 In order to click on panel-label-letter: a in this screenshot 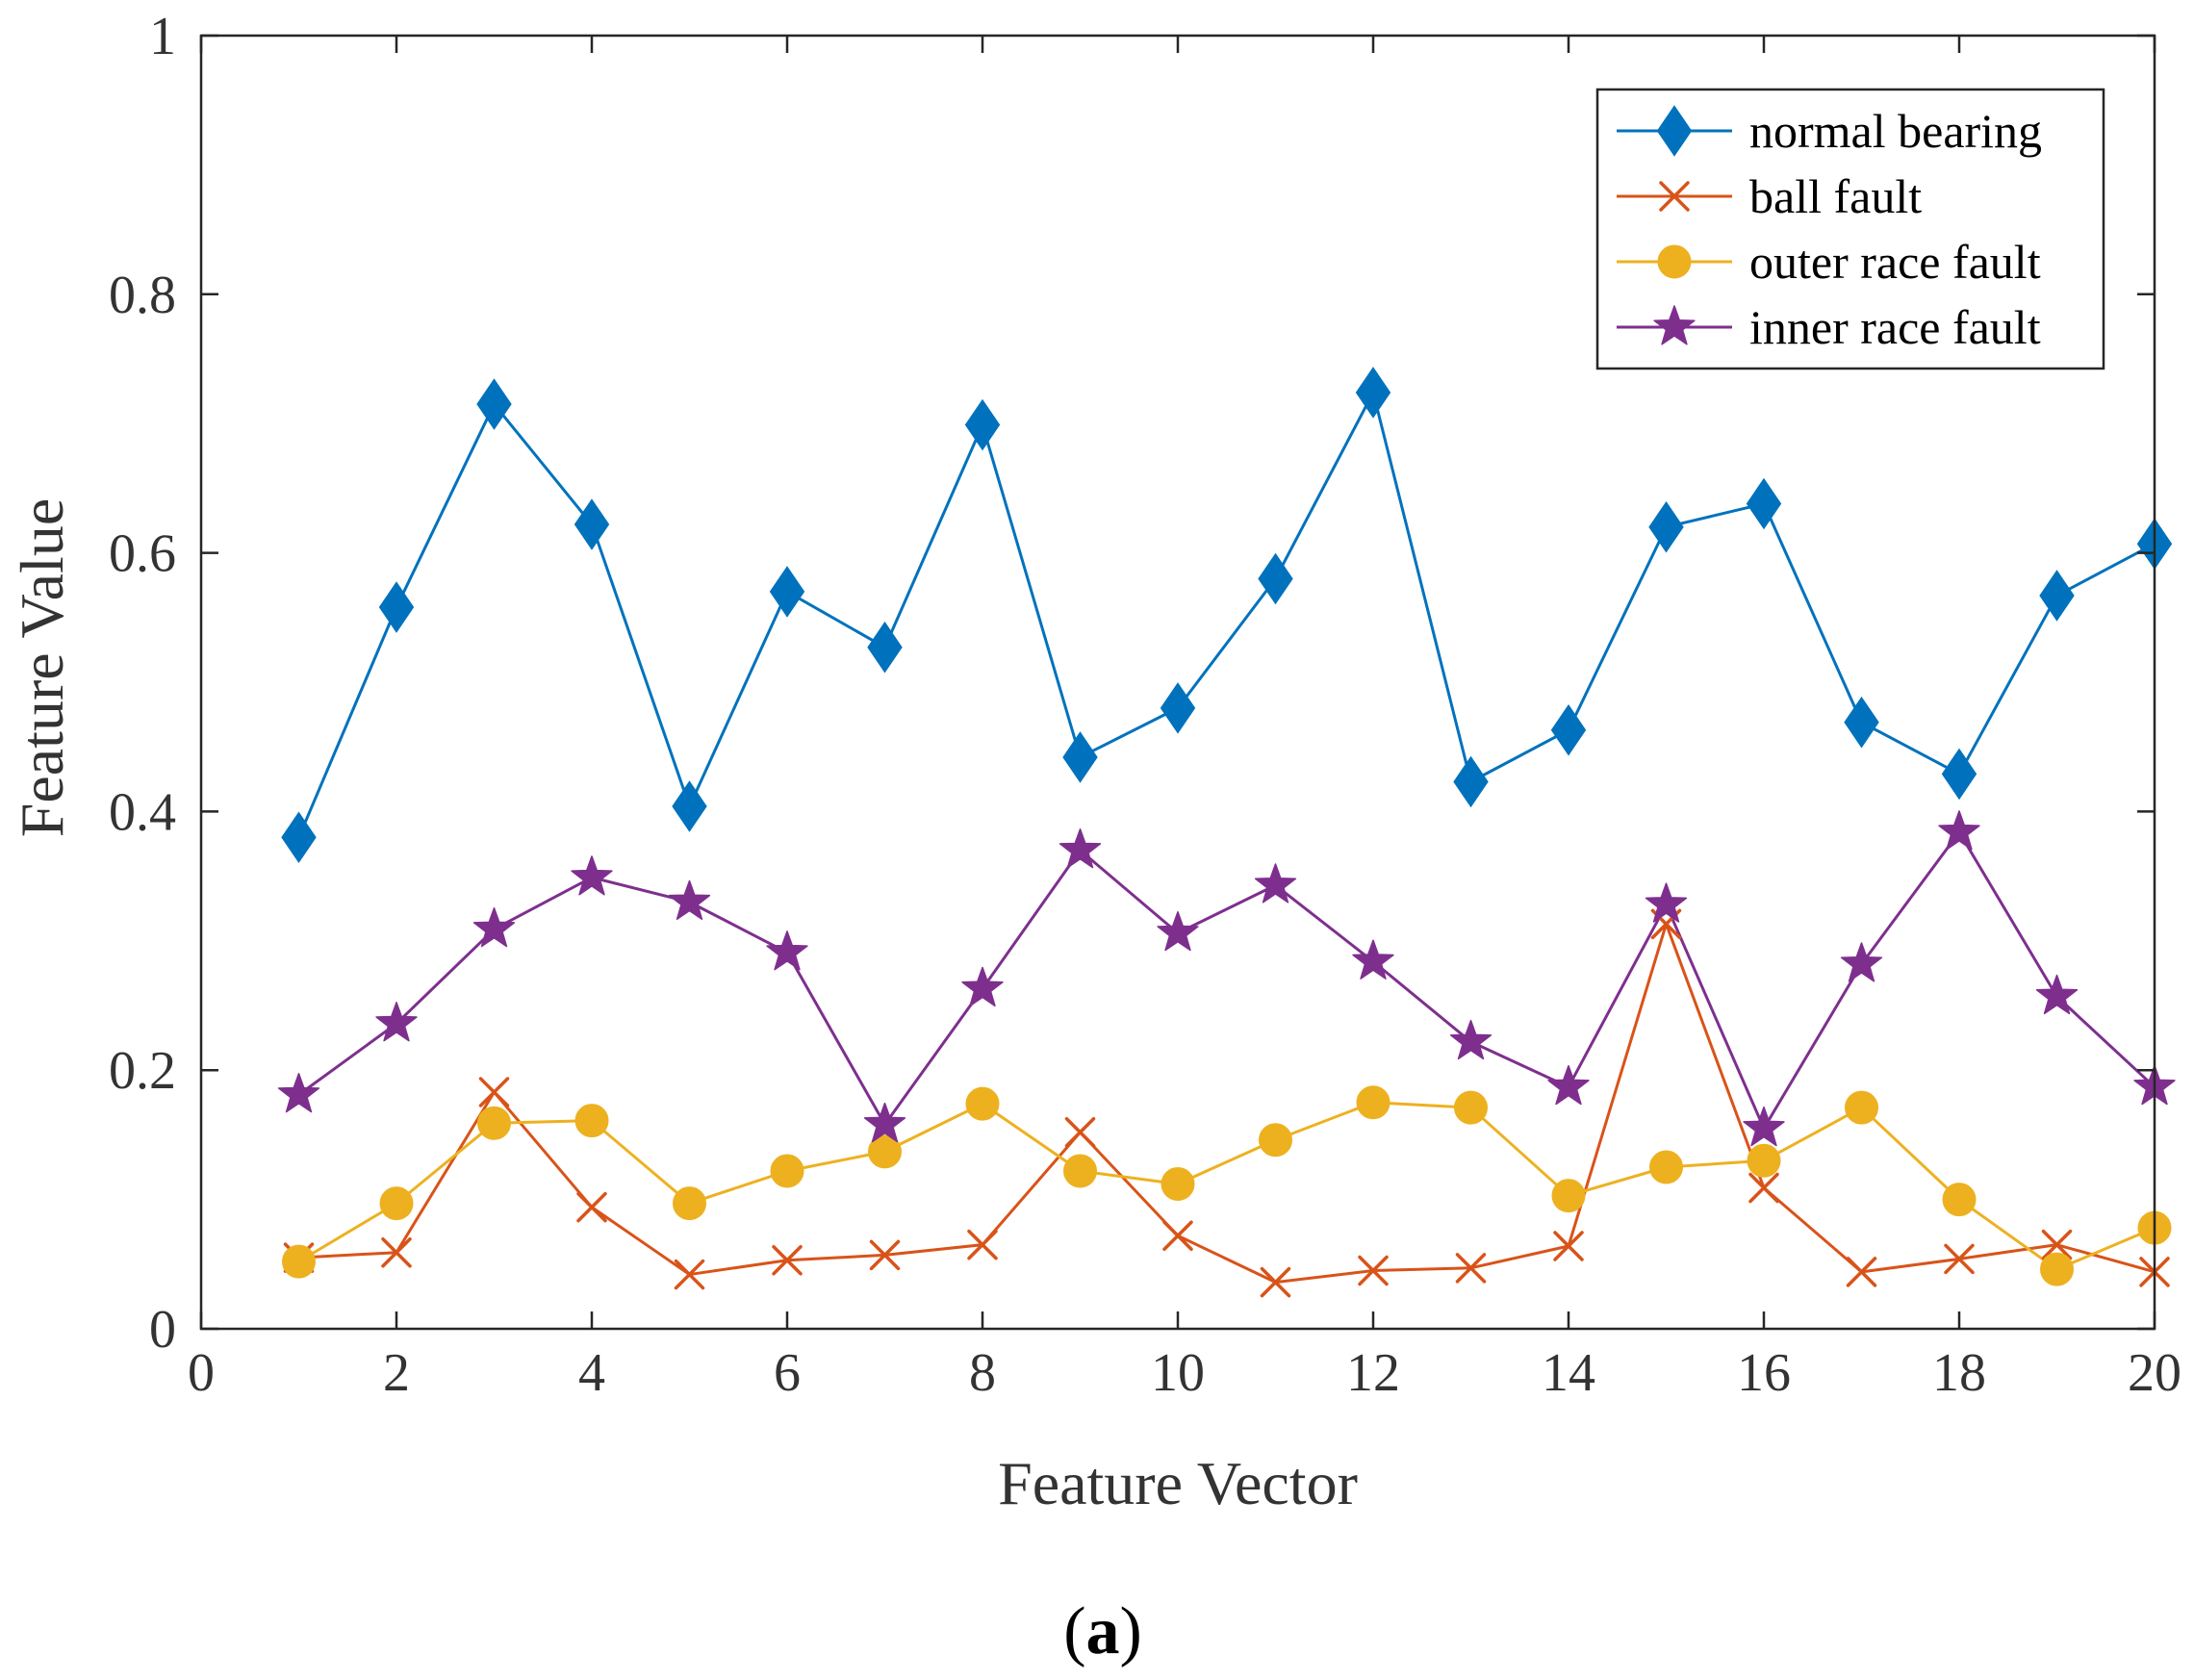, I will do `click(1103, 1631)`.